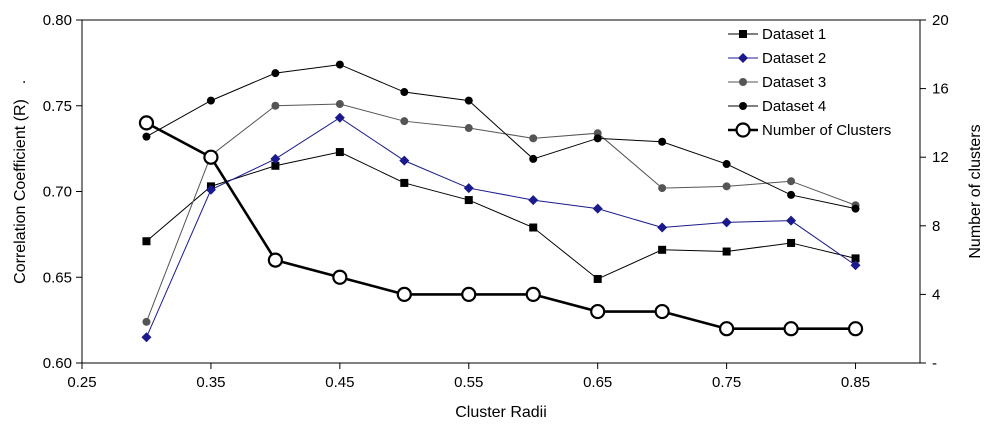 This screenshot has width=991, height=425. I want to click on x-tick-label: 0.85, so click(855, 382).